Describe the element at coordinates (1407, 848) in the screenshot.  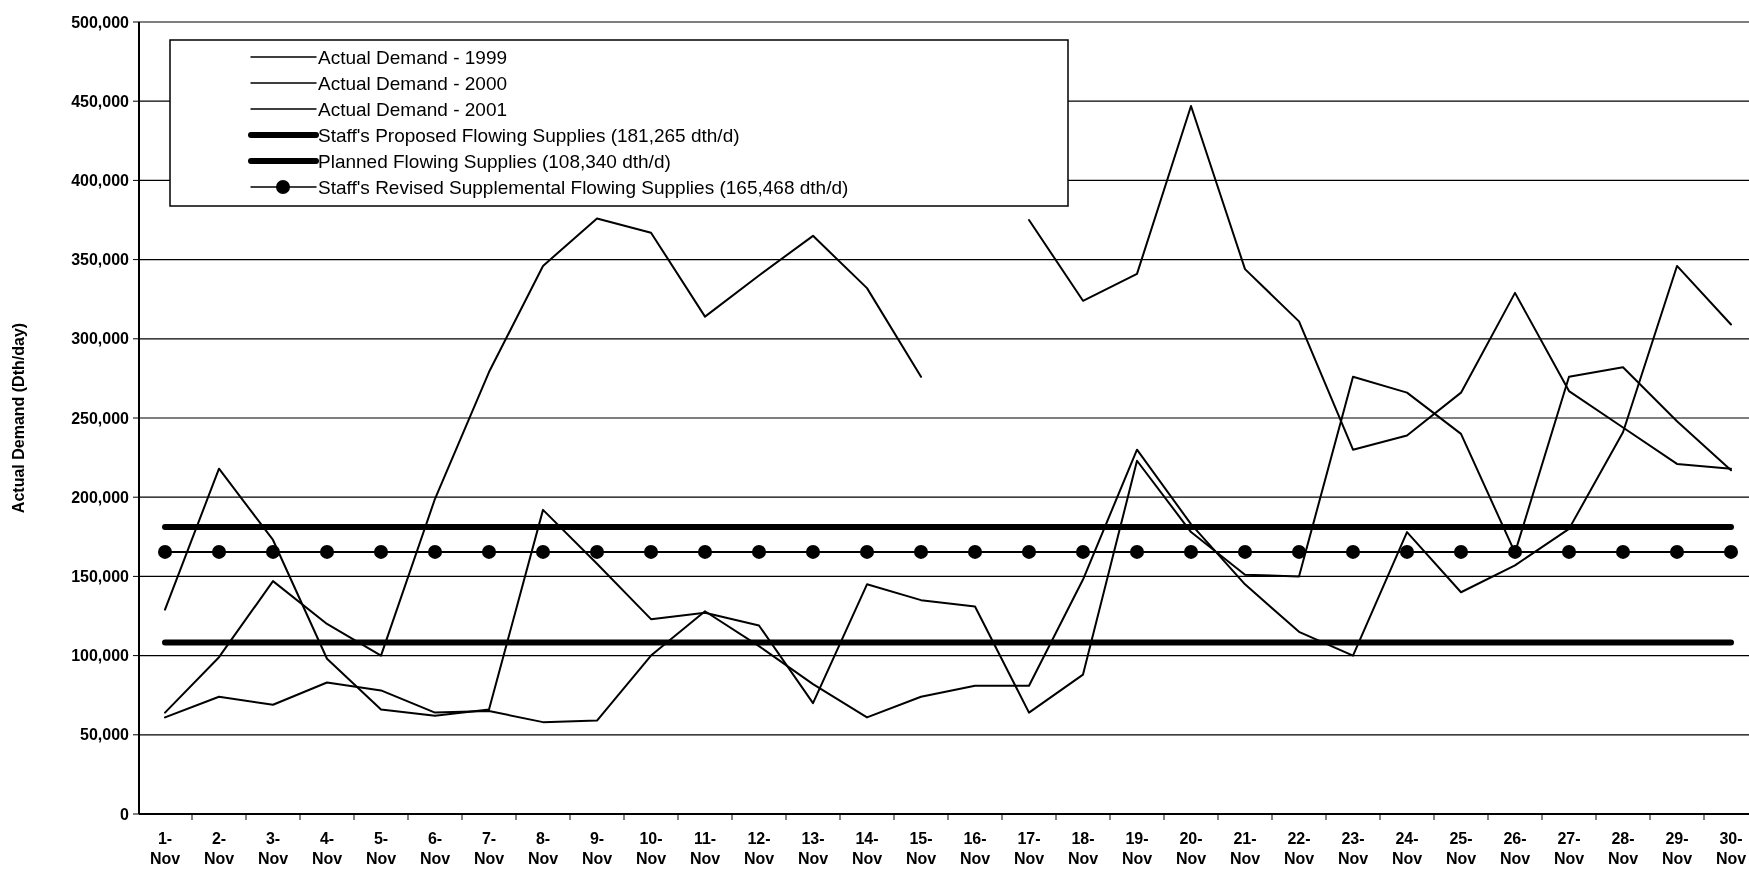
I see `x-tick-label: 24-Nov` at that location.